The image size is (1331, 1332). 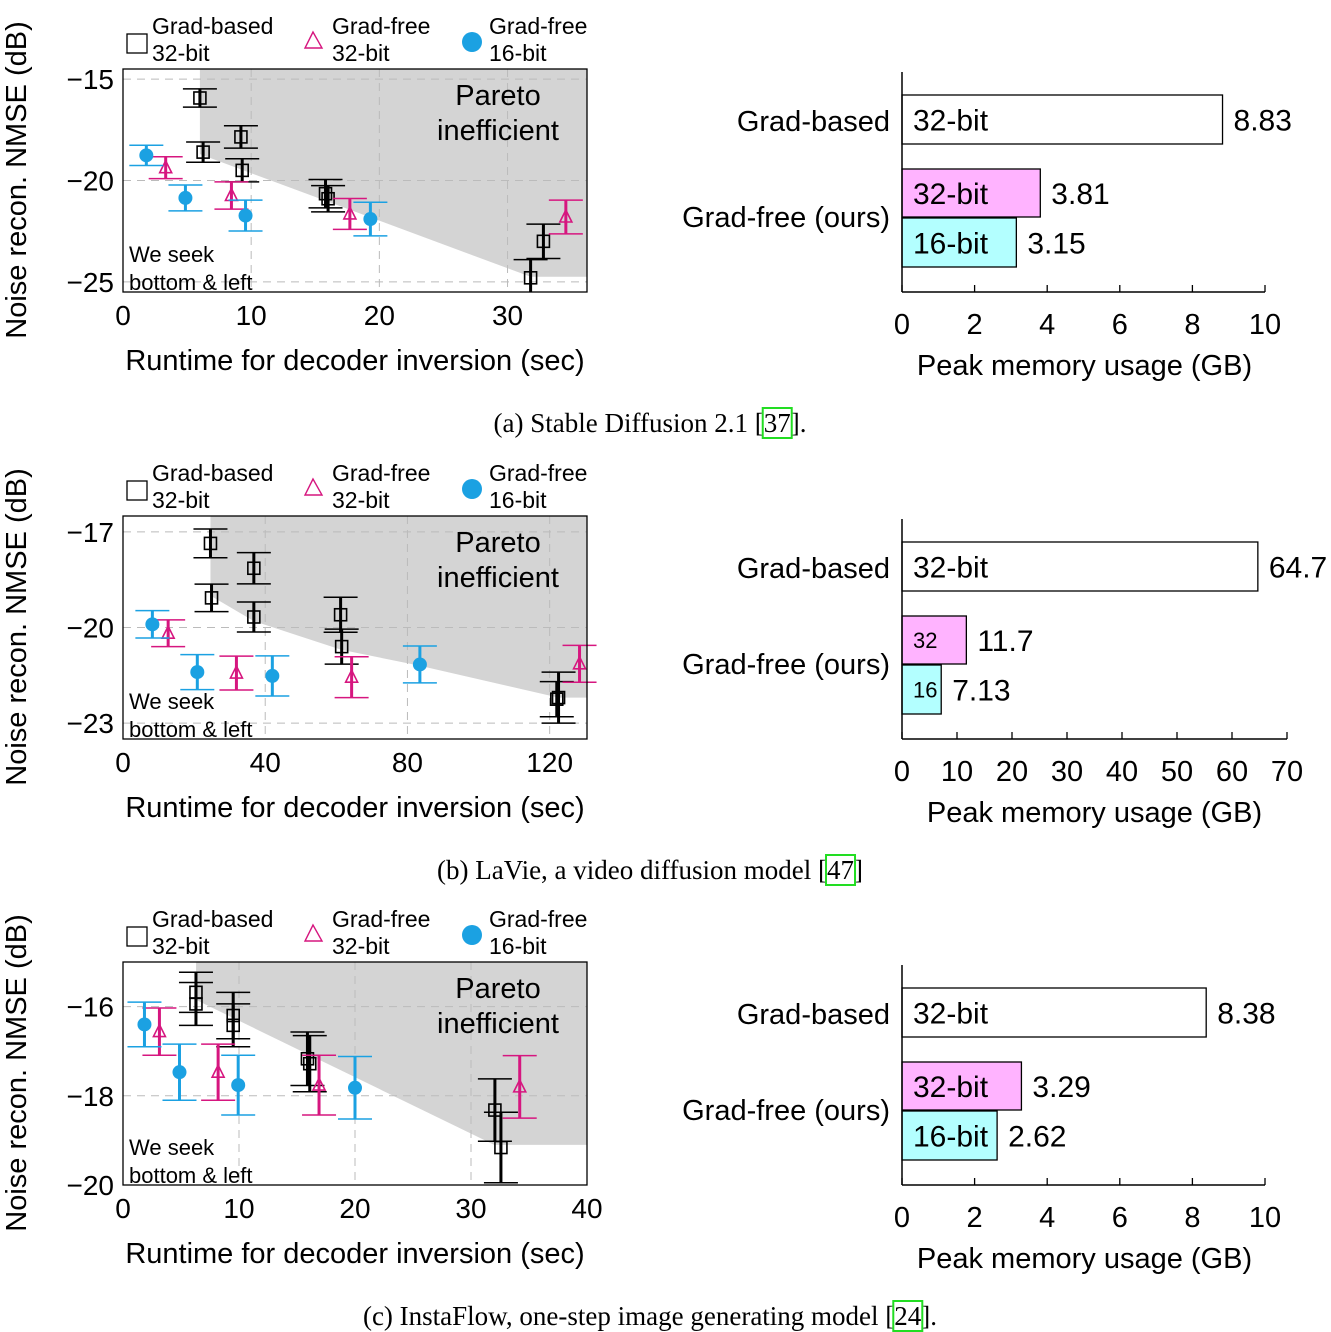 What do you see at coordinates (629, 423) in the screenshot?
I see `caption-text: (a) Stable Diffusion 2.1 [` at bounding box center [629, 423].